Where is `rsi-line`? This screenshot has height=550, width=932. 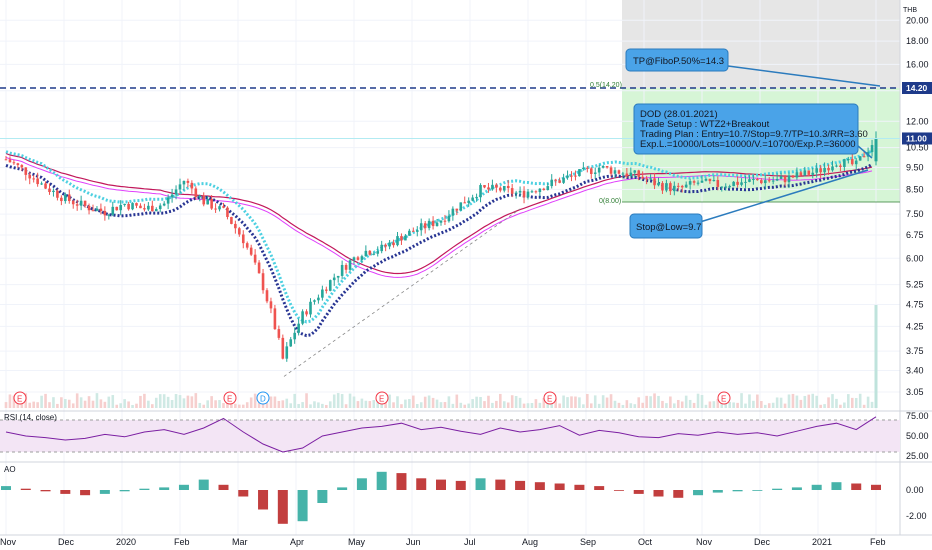 rsi-line is located at coordinates (441, 434).